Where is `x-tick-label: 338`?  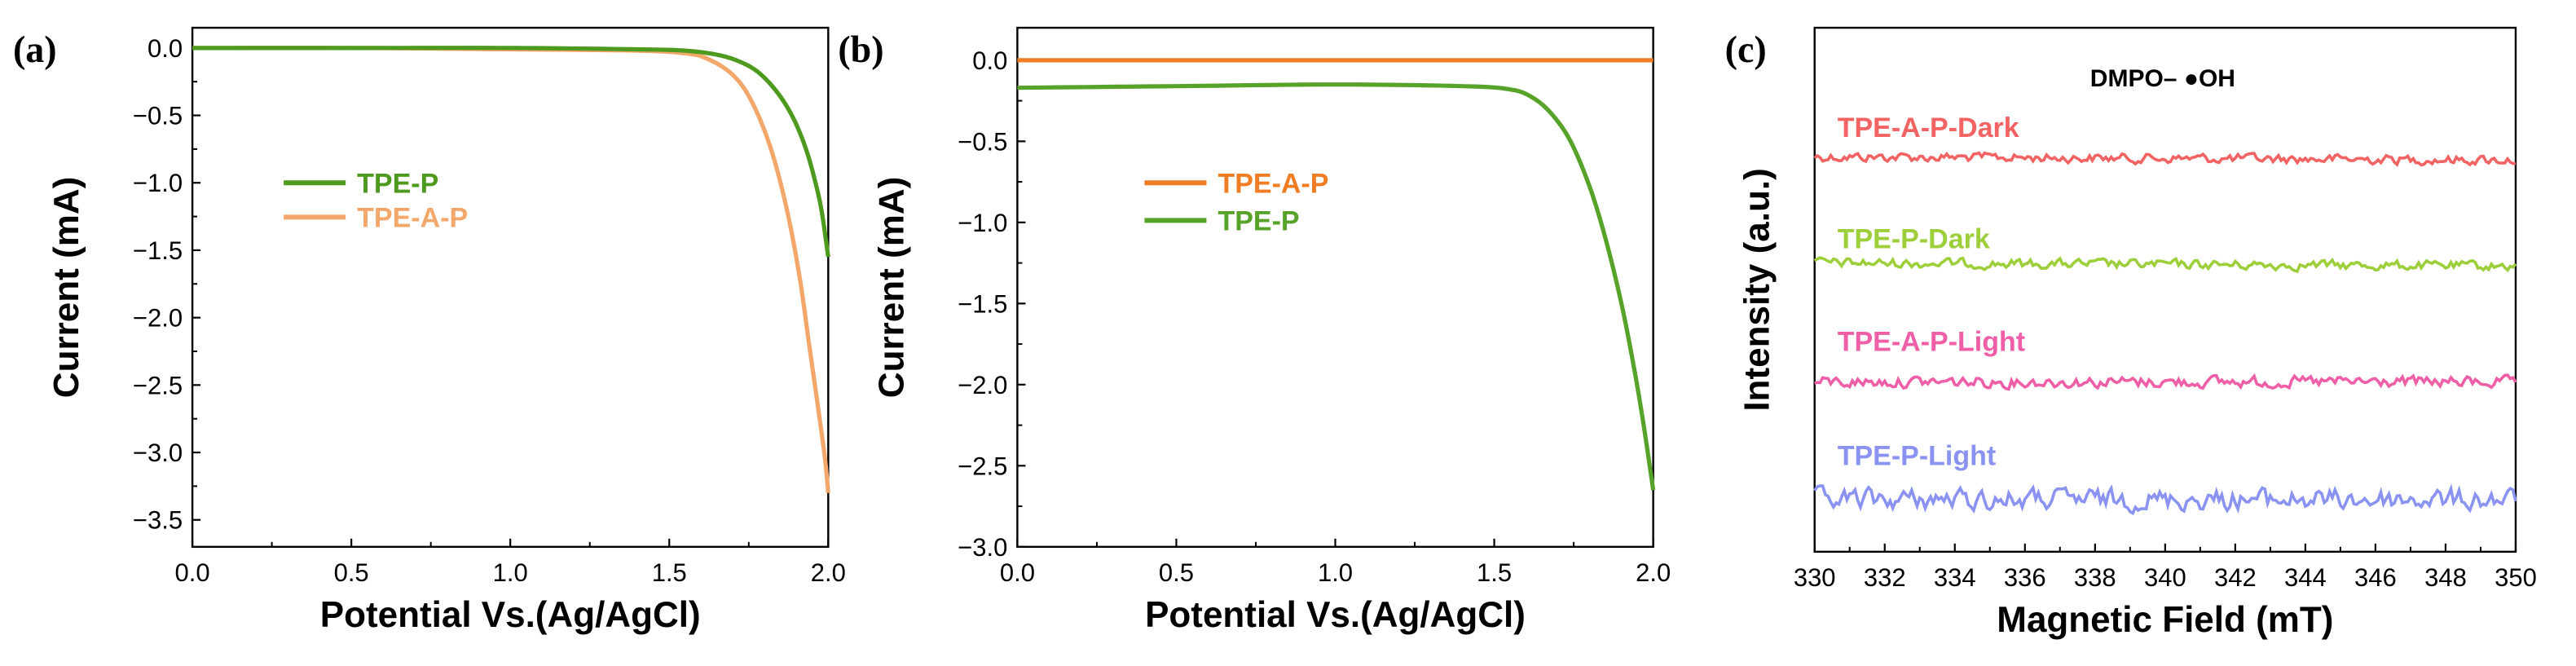 x-tick-label: 338 is located at coordinates (2095, 577).